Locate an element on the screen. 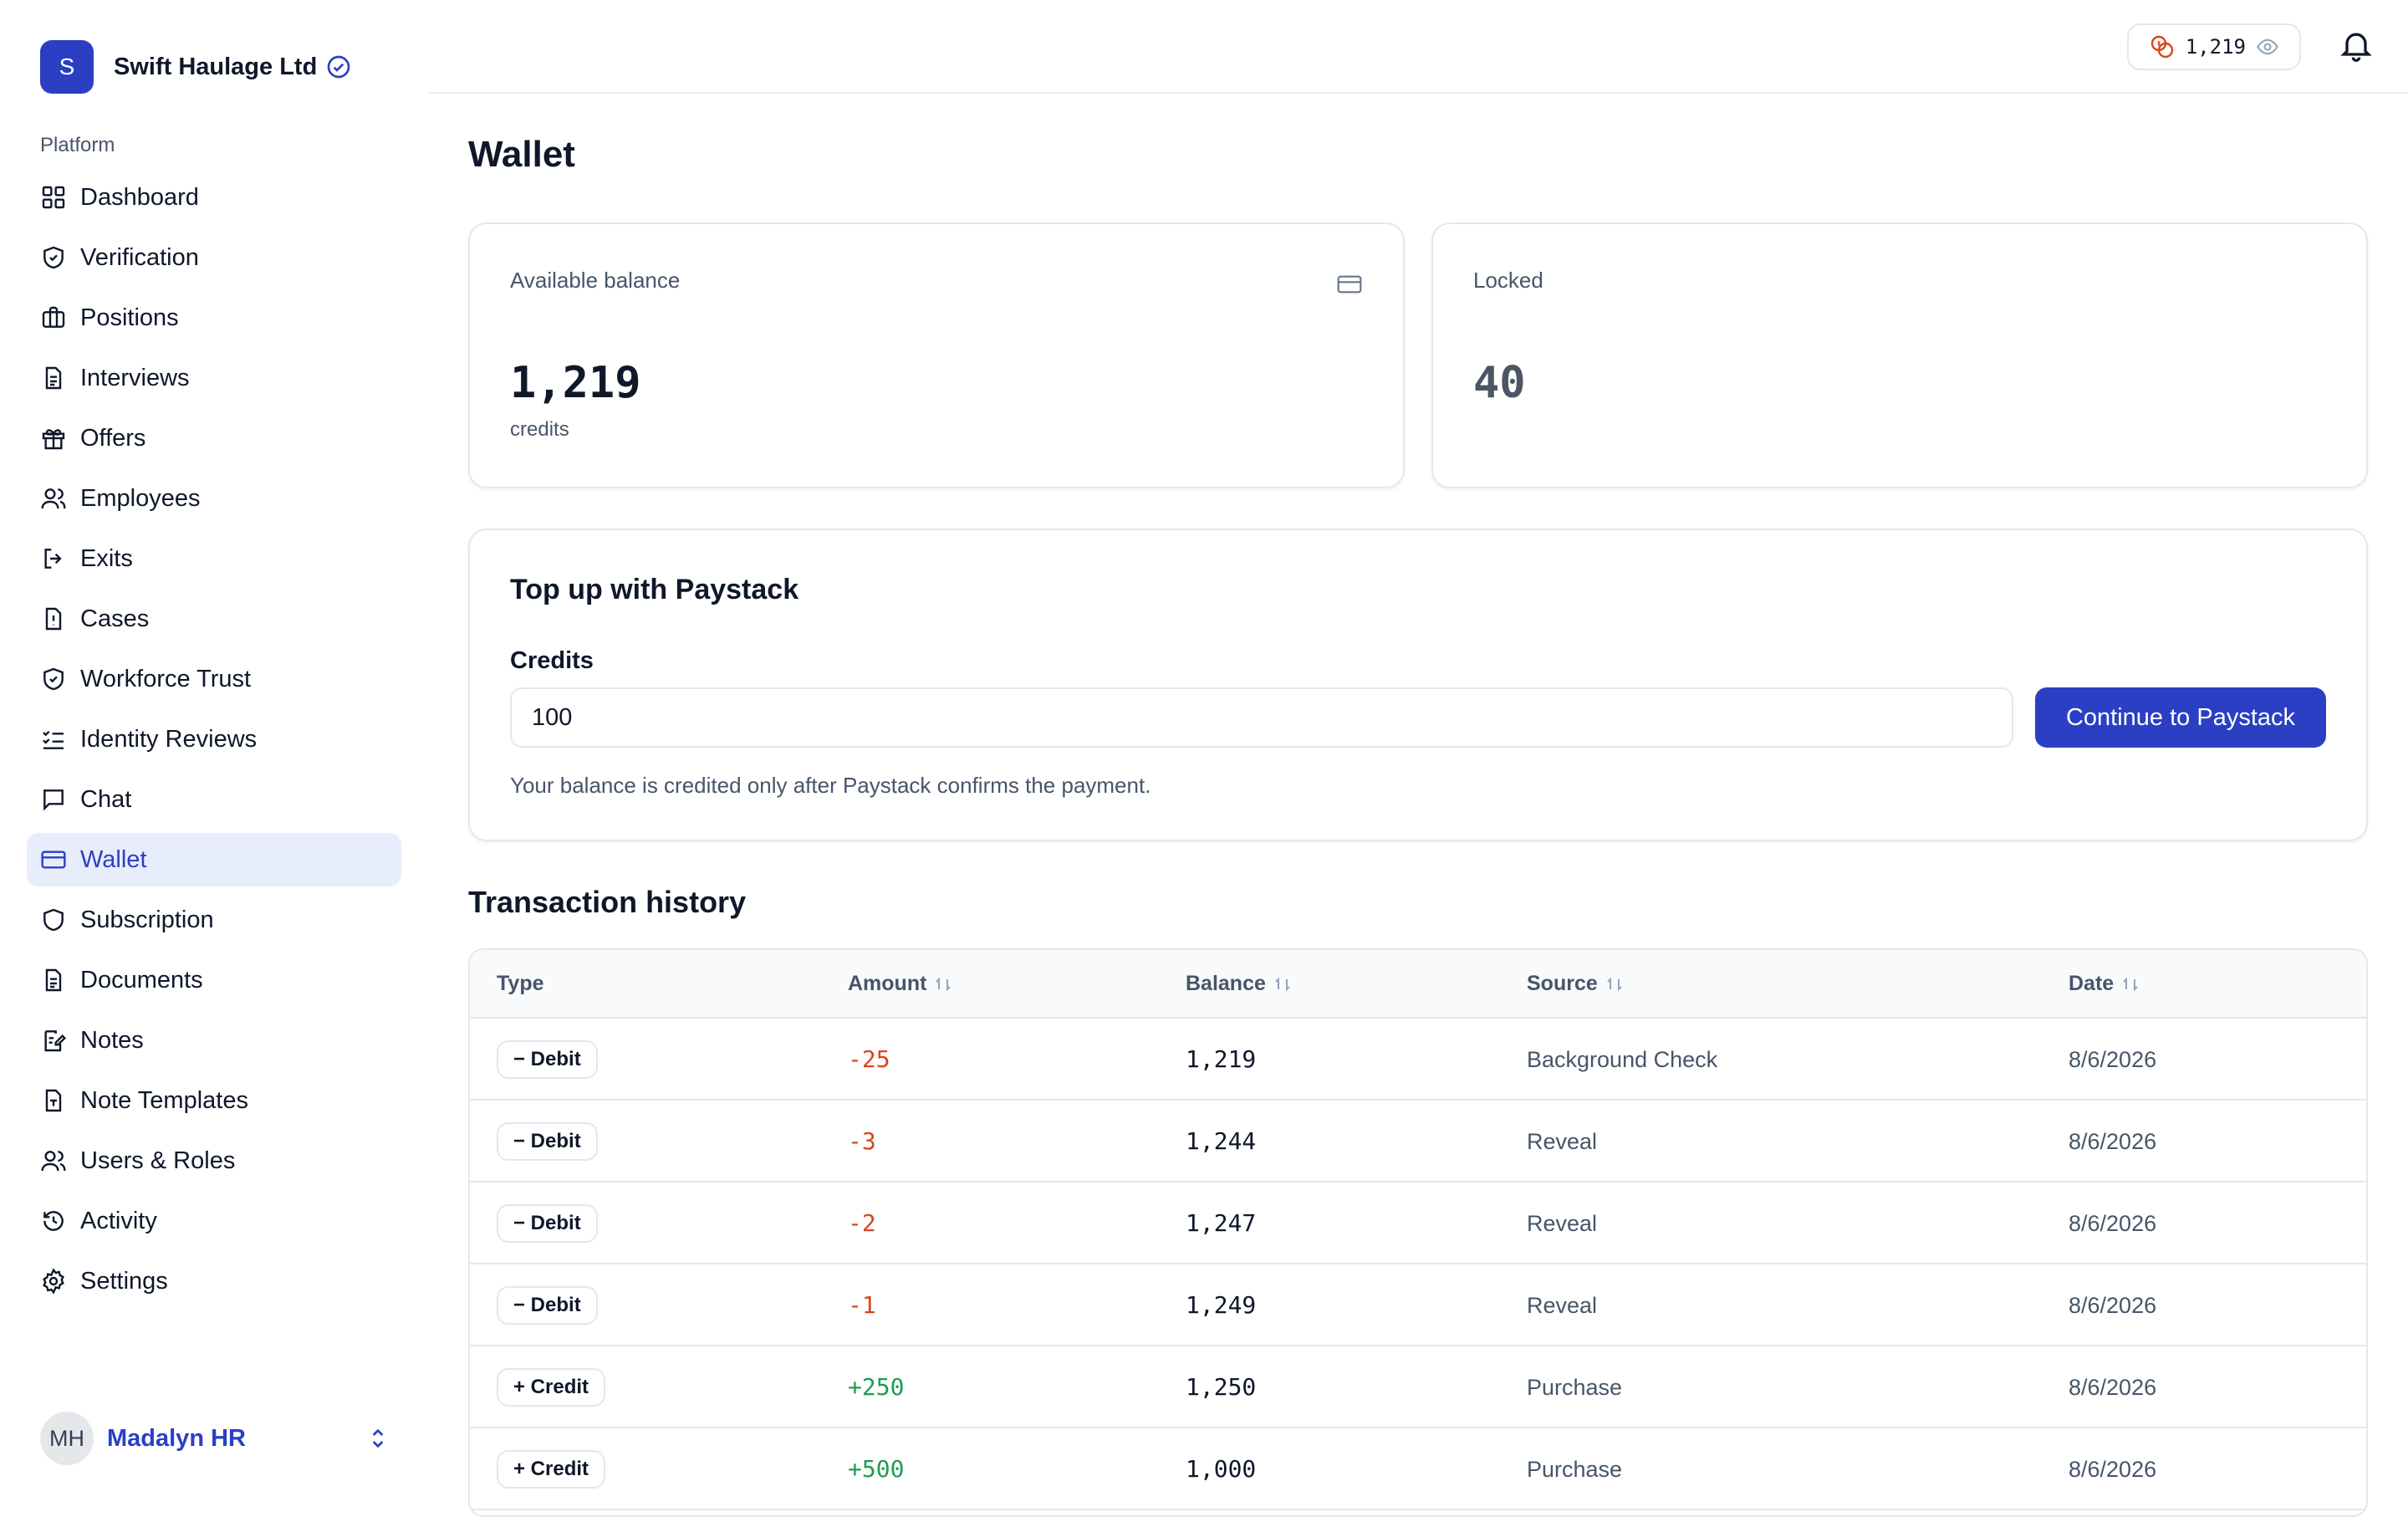  credits-input is located at coordinates (1261, 717).